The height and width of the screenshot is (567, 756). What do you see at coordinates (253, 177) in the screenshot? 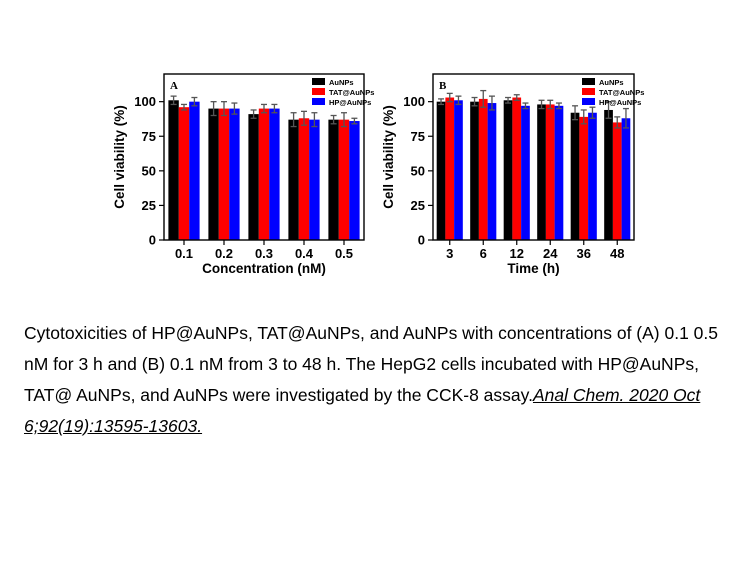
I see `bar-aunps-0.3` at bounding box center [253, 177].